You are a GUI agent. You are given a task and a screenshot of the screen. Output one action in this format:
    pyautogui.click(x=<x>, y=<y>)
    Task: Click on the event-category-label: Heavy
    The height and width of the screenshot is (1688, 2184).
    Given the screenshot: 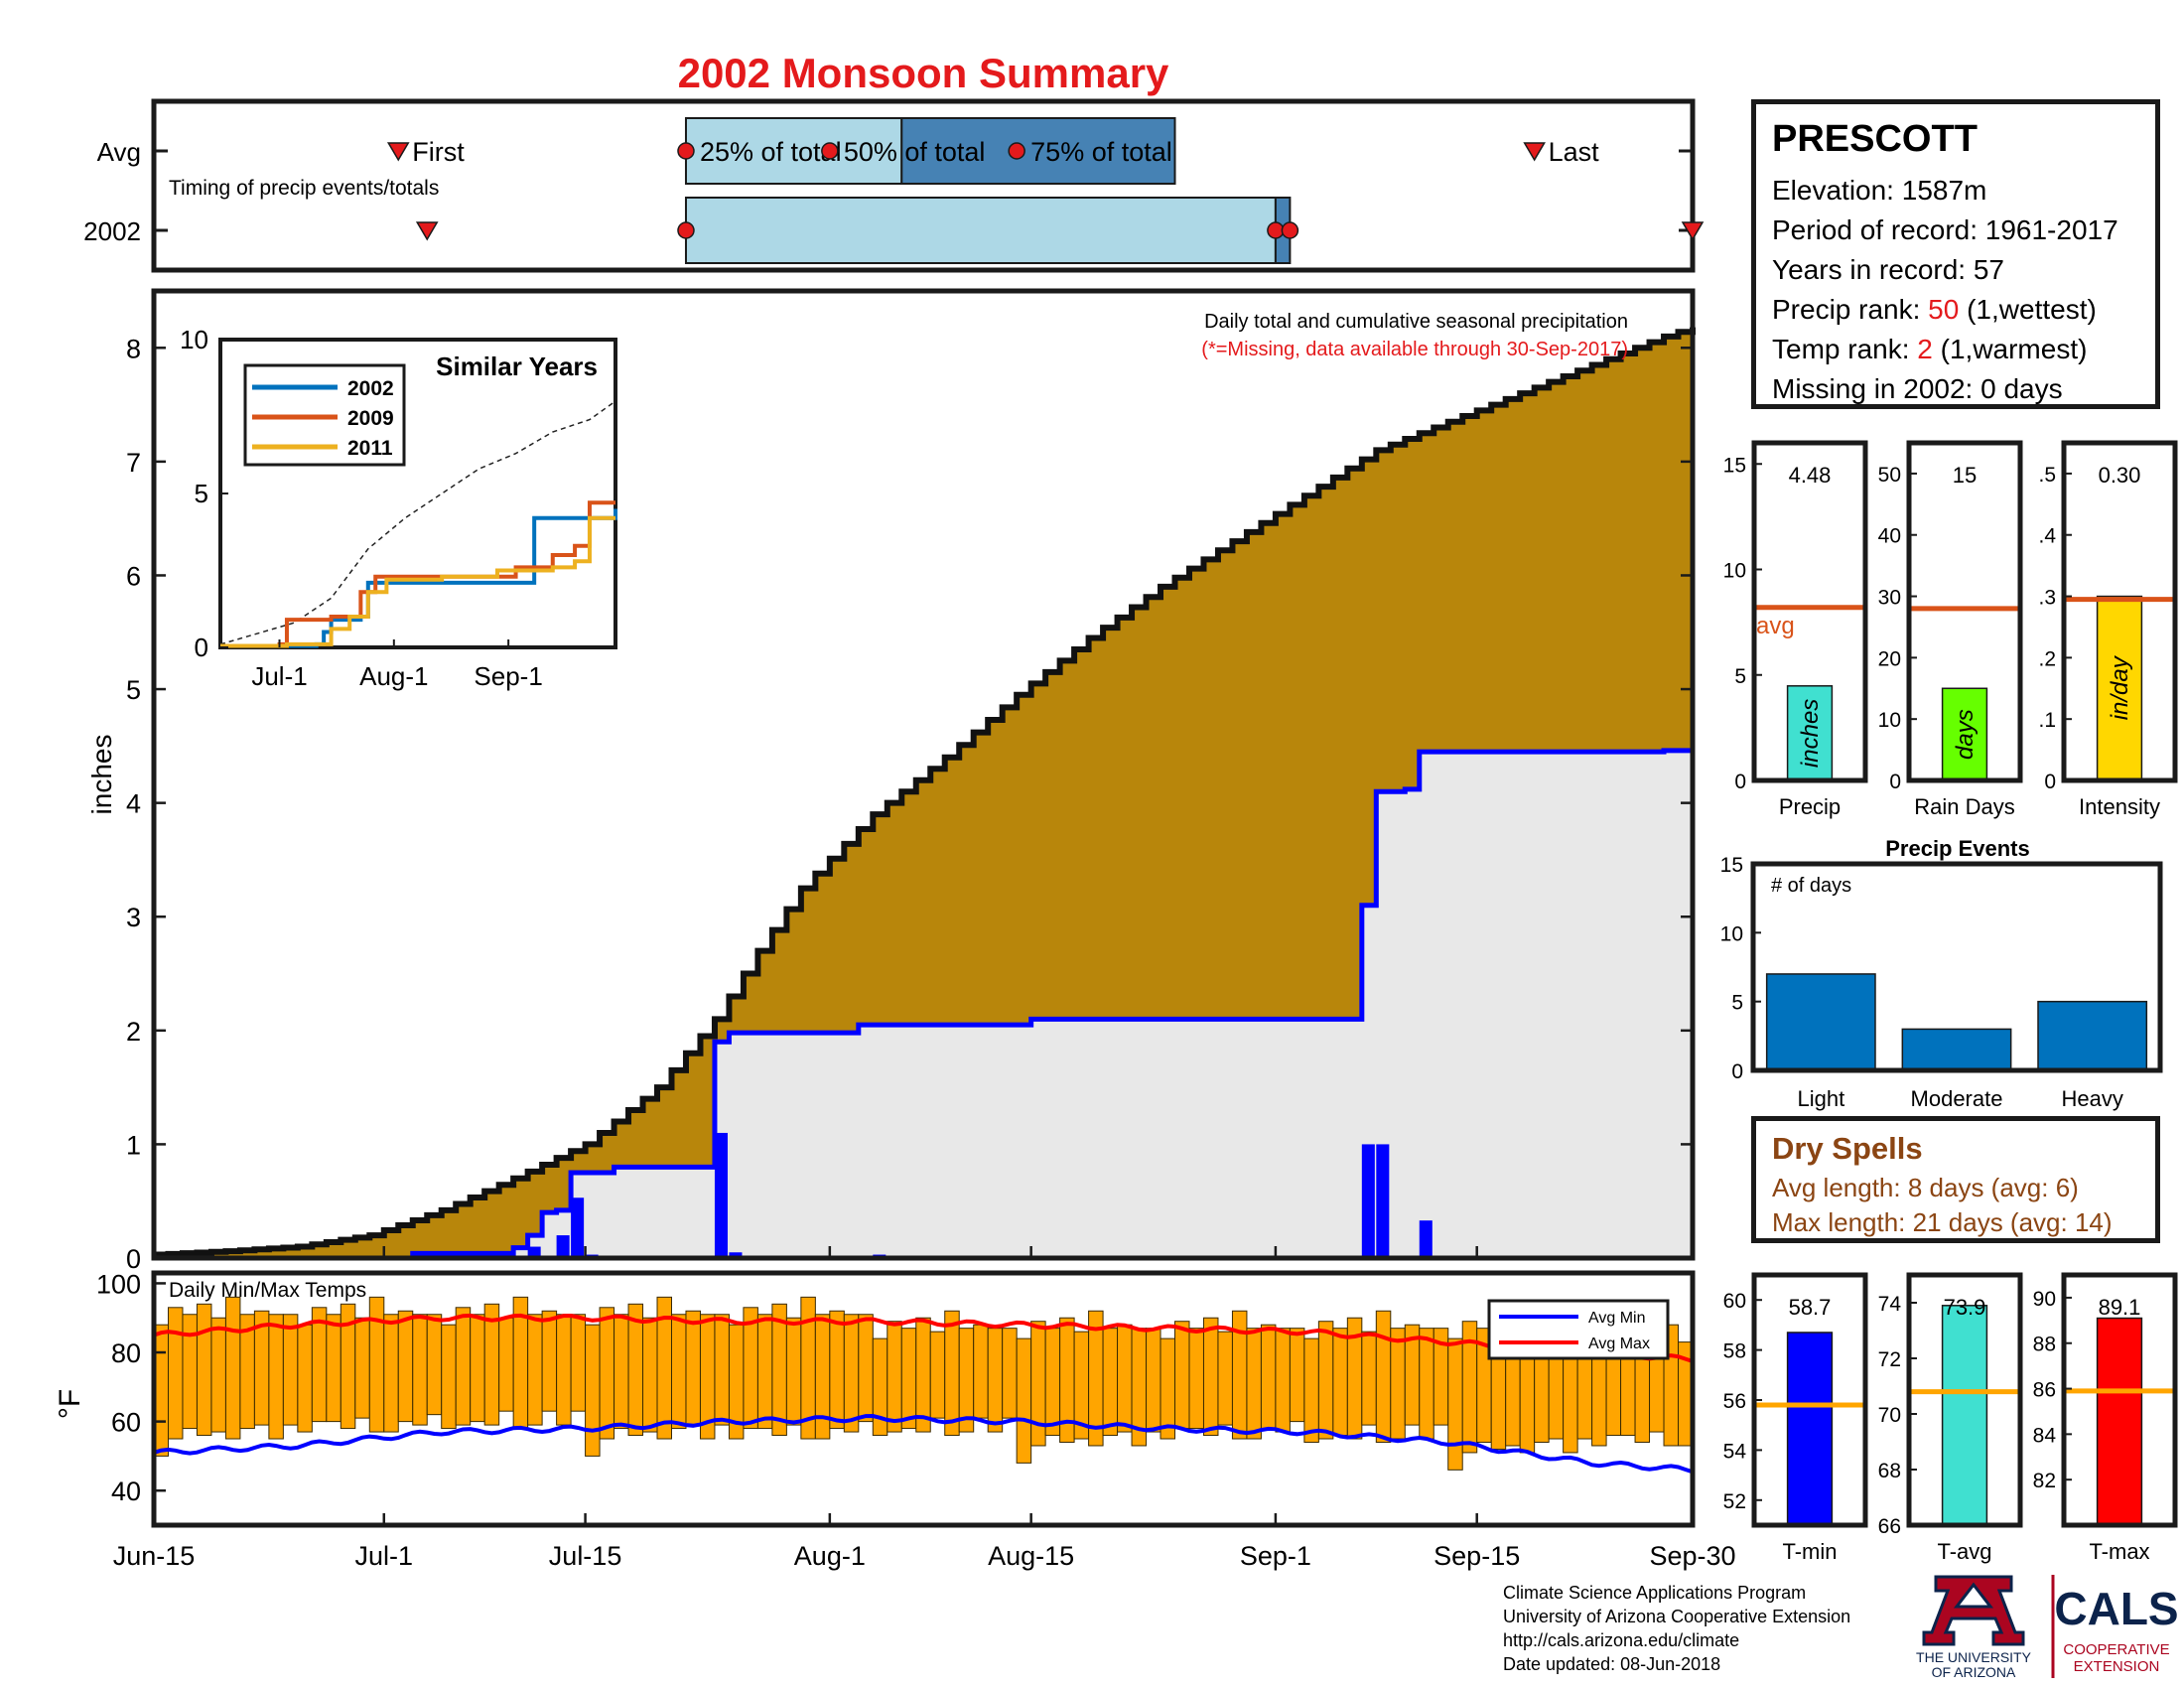 What is the action you would take?
    pyautogui.click(x=2091, y=1098)
    